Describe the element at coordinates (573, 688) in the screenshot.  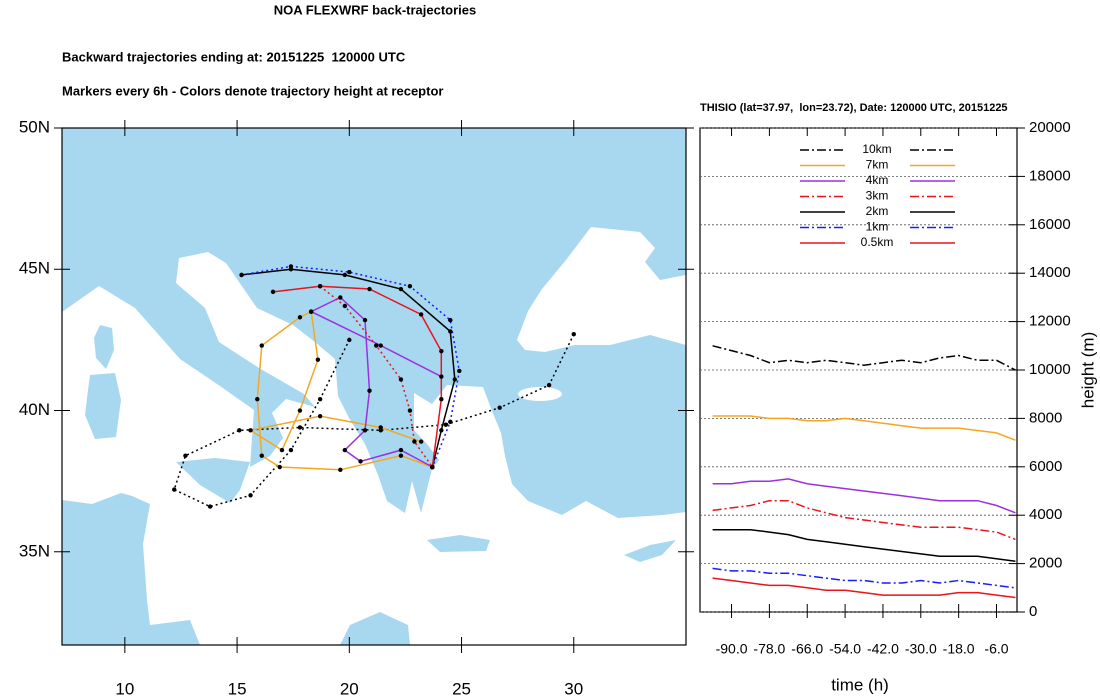
I see `x-tick-label: 30` at that location.